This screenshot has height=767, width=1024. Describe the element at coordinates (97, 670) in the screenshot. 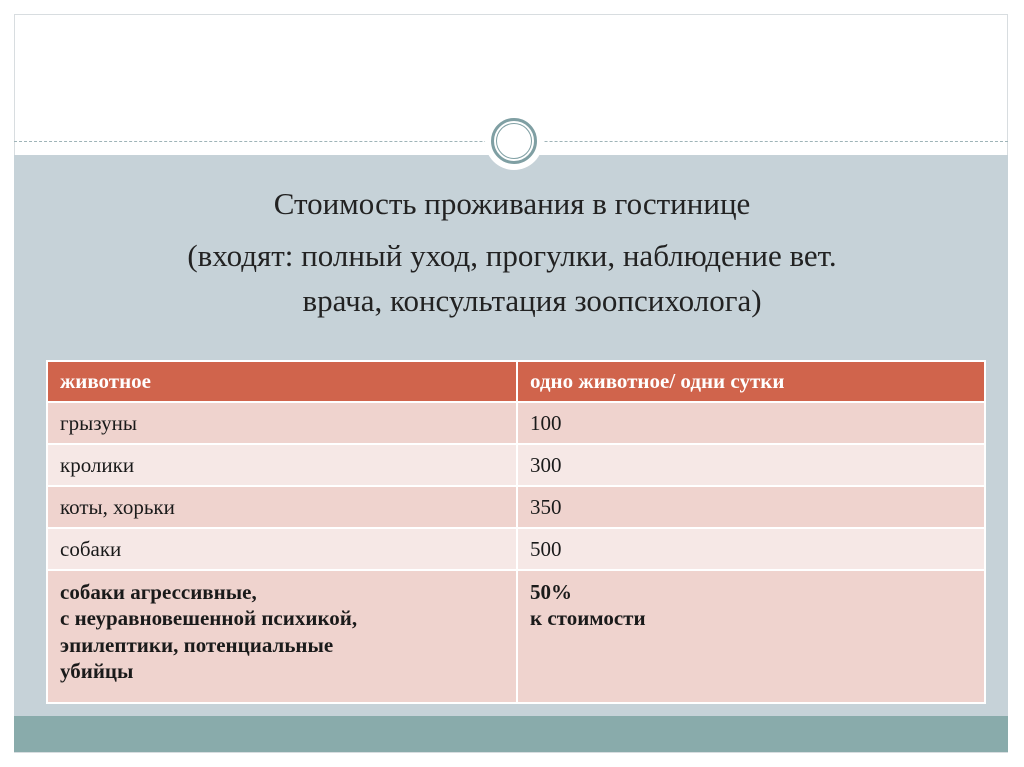

I see `animal-line: убийцы` at that location.